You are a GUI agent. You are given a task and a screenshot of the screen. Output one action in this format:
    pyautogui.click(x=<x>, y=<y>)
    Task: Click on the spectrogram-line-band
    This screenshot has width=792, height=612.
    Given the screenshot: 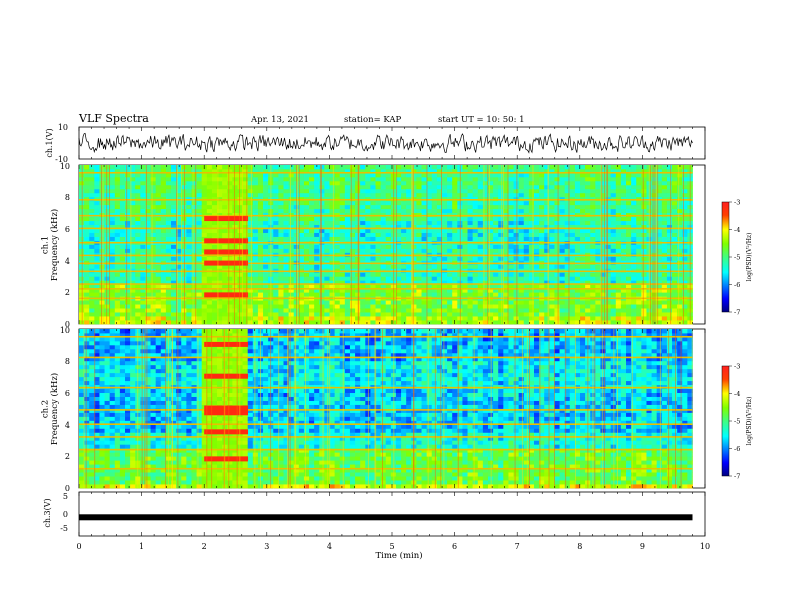 What is the action you would take?
    pyautogui.click(x=386, y=215)
    